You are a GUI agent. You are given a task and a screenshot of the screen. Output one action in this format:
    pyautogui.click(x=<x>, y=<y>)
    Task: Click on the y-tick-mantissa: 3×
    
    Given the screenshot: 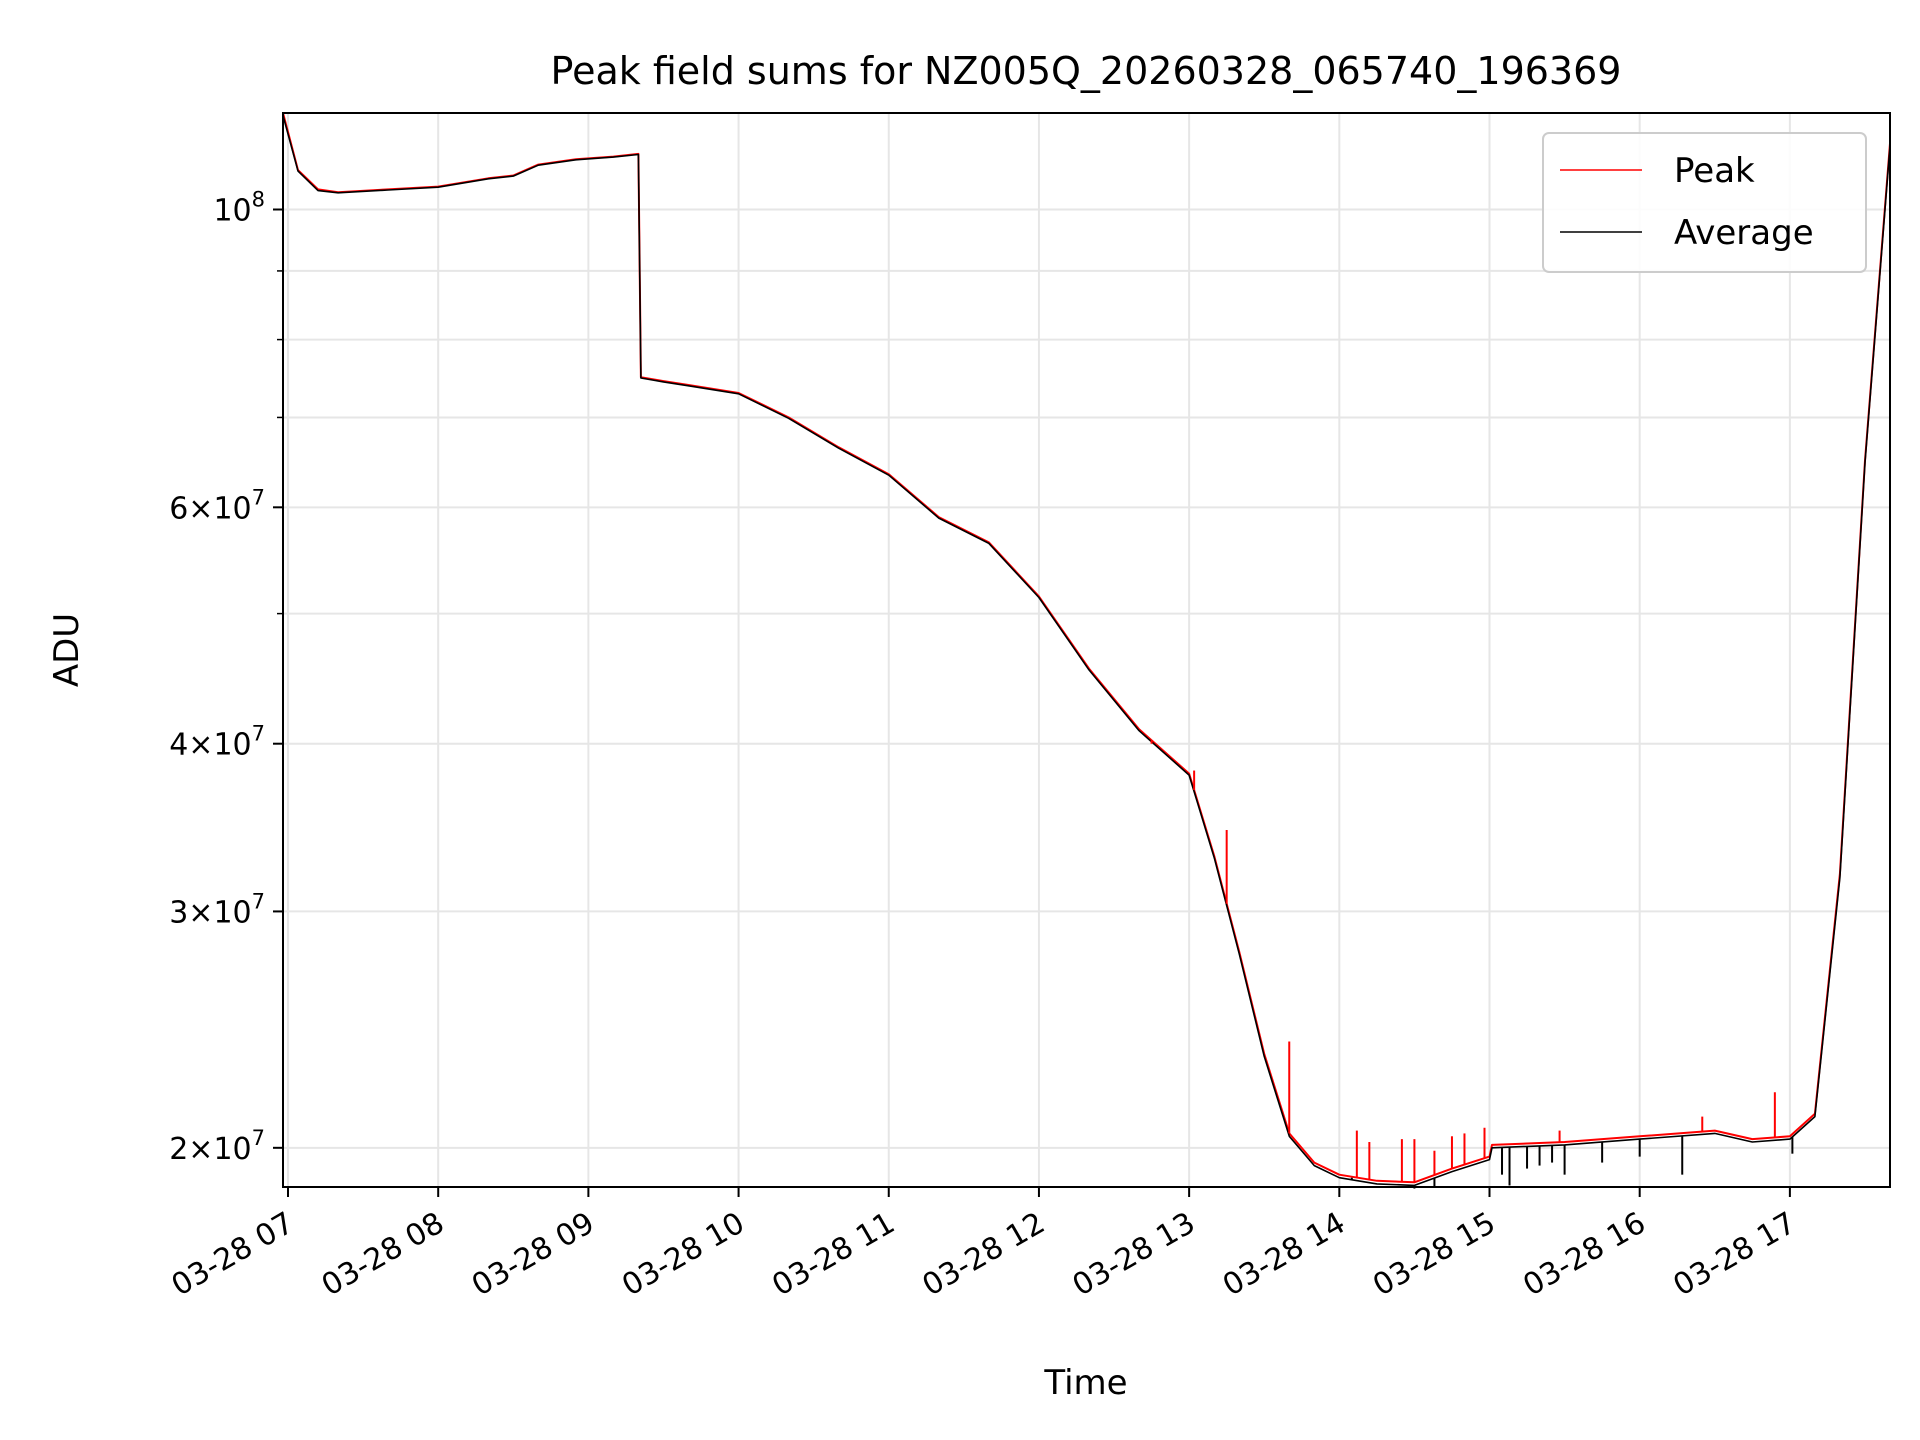 What is the action you would take?
    pyautogui.click(x=191, y=912)
    